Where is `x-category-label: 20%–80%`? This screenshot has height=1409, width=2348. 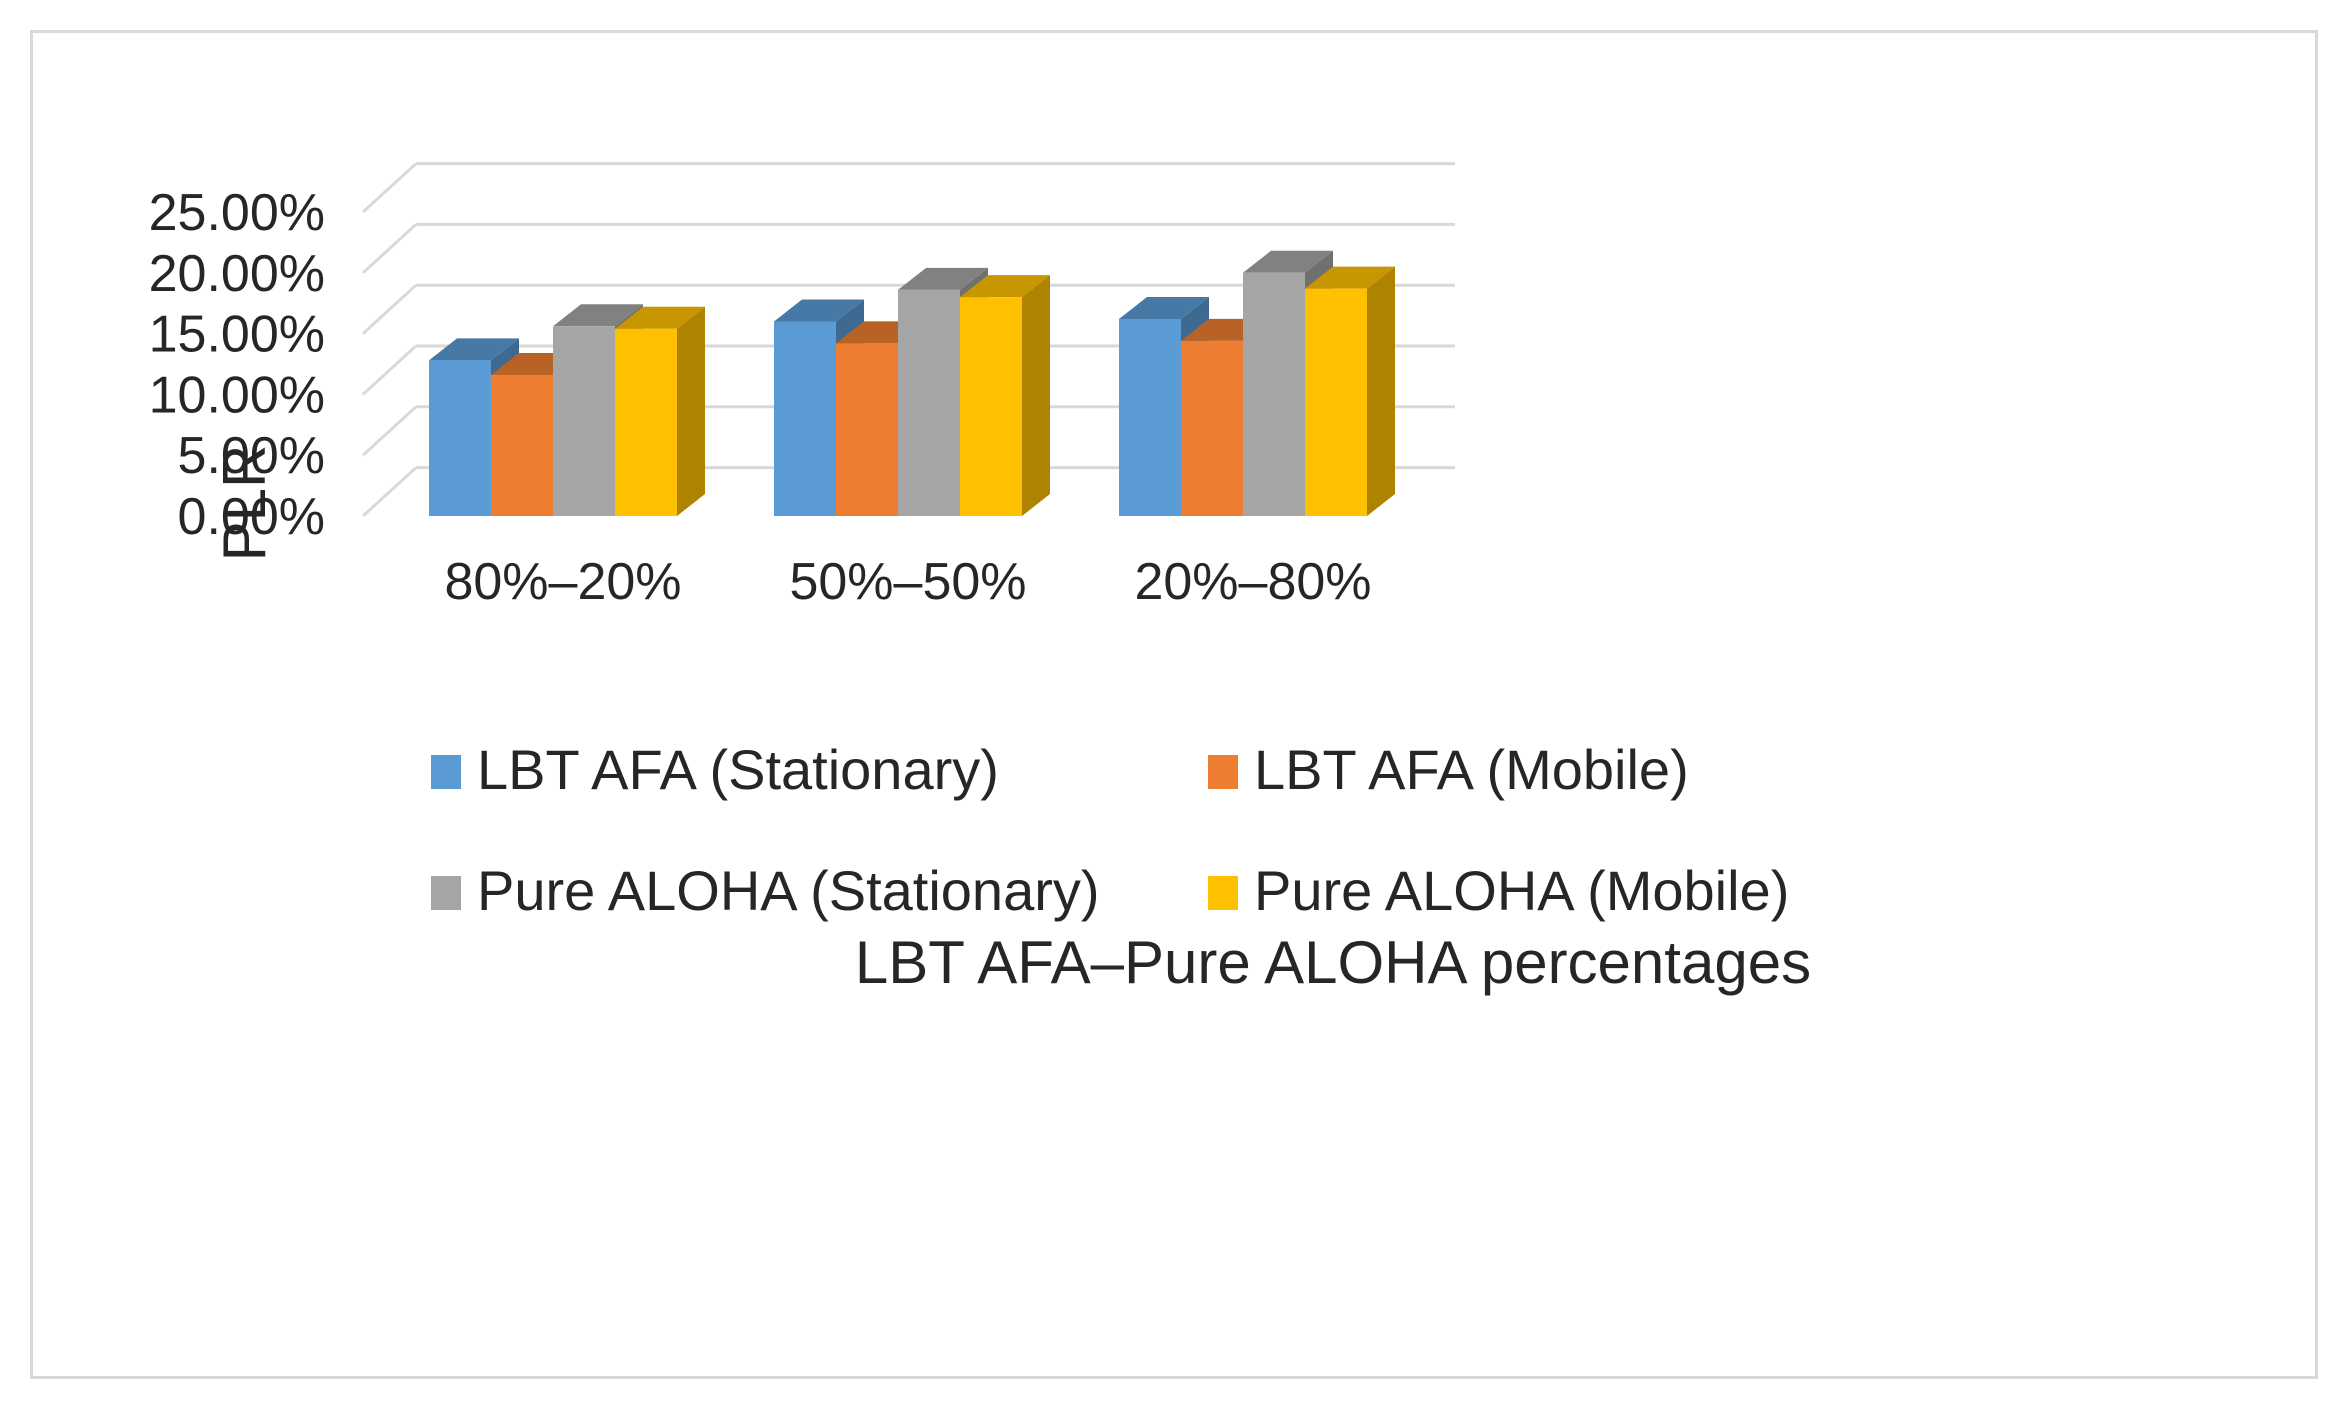
x-category-label: 20%–80% is located at coordinates (1252, 582).